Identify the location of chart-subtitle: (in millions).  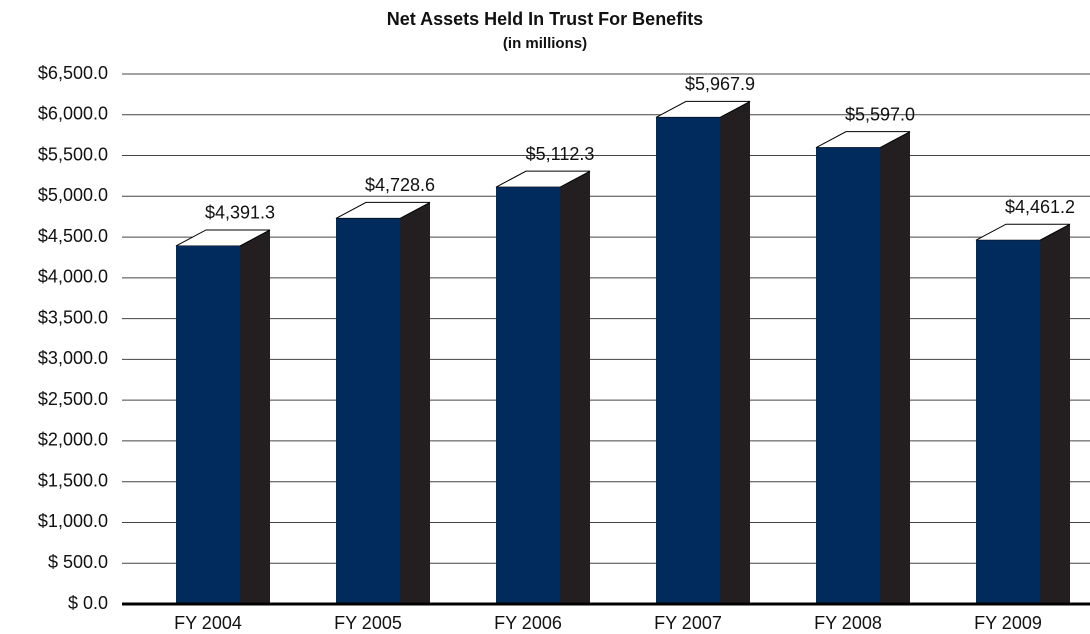
(545, 43).